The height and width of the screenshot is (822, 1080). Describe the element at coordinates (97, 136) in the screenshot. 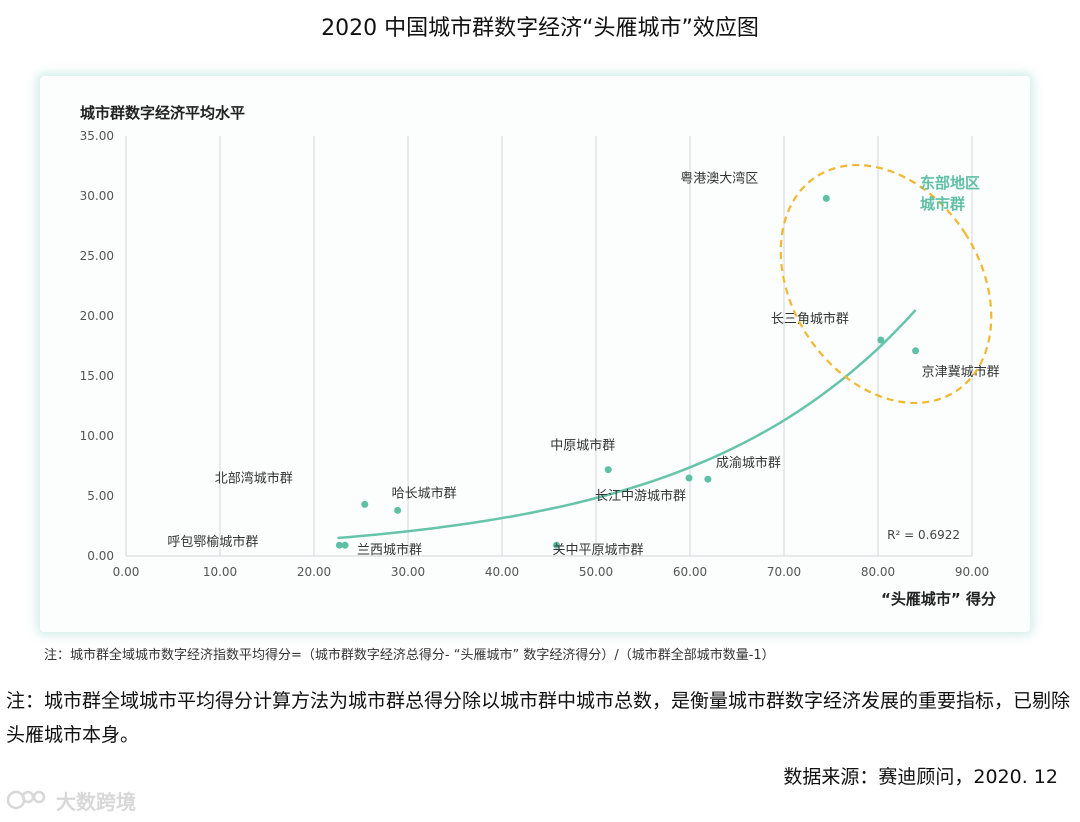

I see `y-tick-label: 35.00` at that location.